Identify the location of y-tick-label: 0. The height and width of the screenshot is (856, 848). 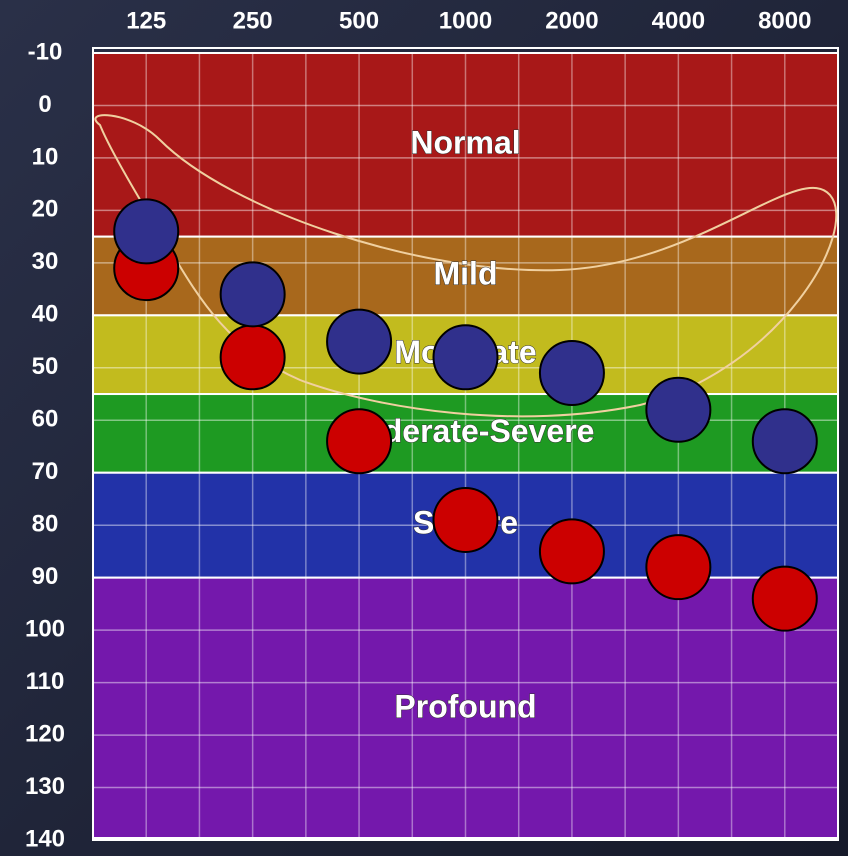
(44, 104).